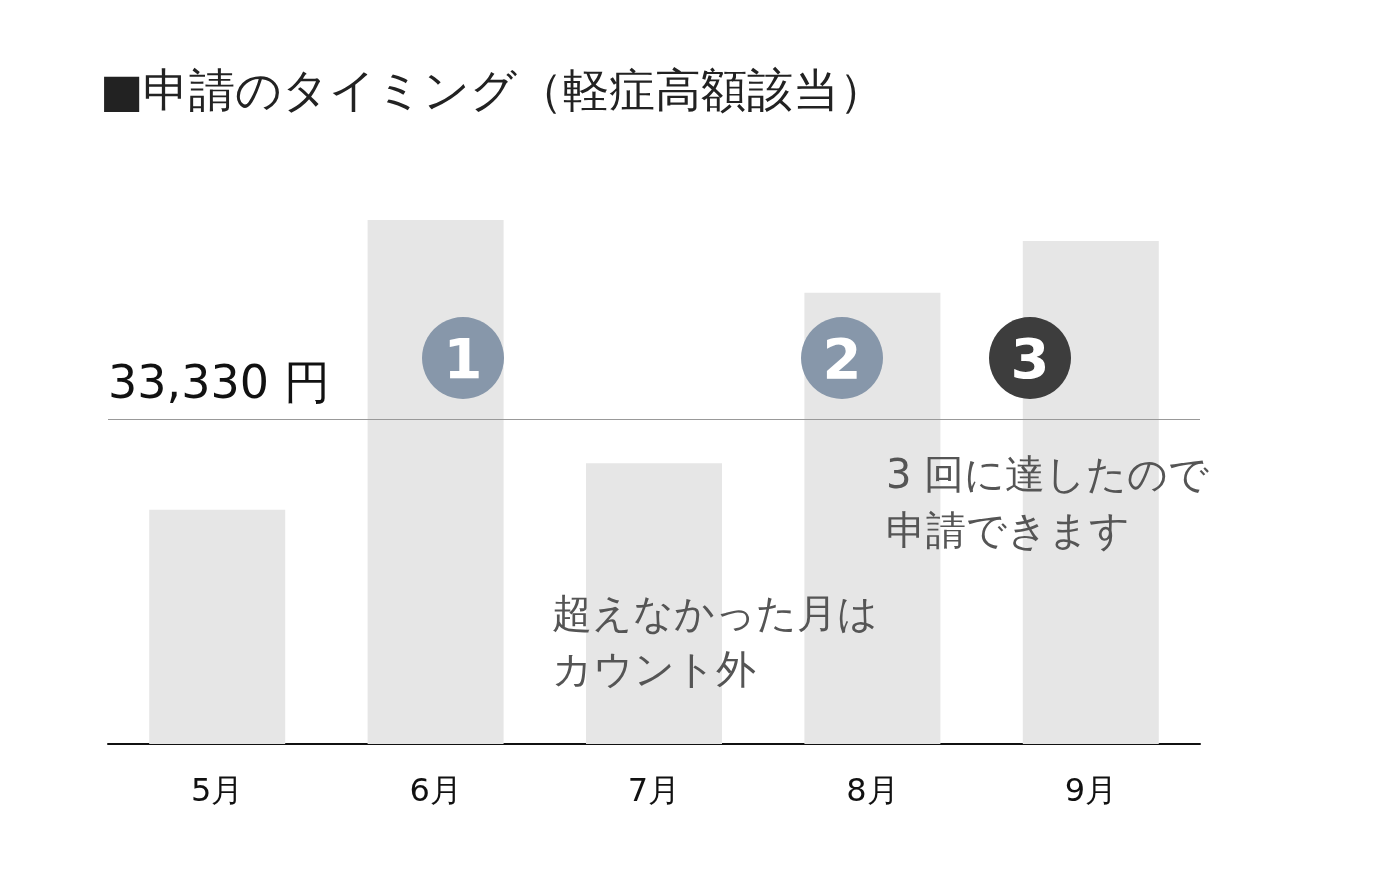 The image size is (1373, 881). What do you see at coordinates (219, 382) in the screenshot?
I see `ref-line-label: 33,330 円` at bounding box center [219, 382].